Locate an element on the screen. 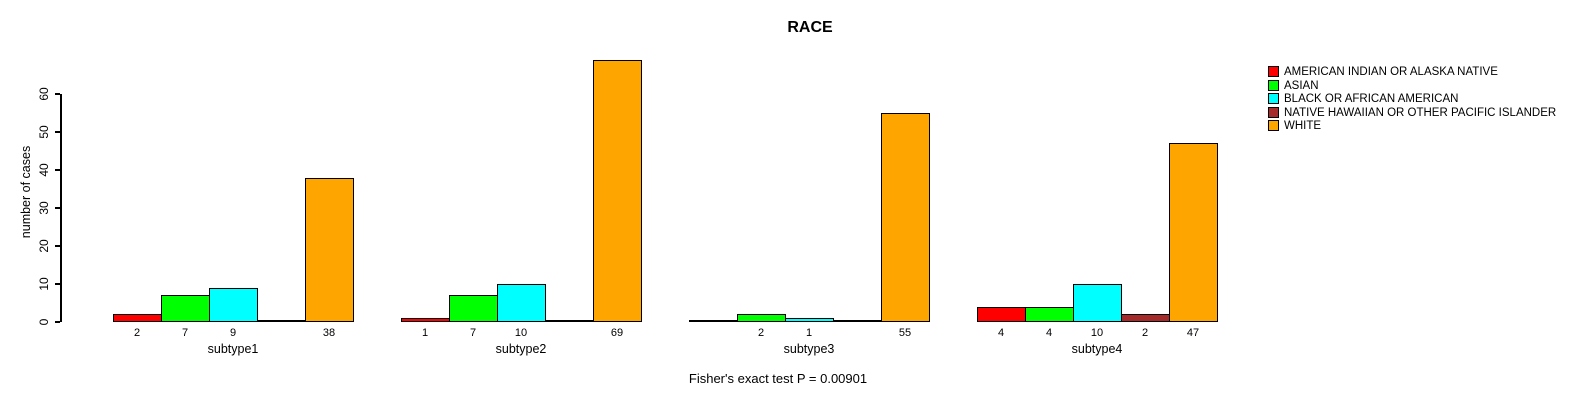 The image size is (1590, 400). zero-height-bar-subtype2-series3 is located at coordinates (569, 321).